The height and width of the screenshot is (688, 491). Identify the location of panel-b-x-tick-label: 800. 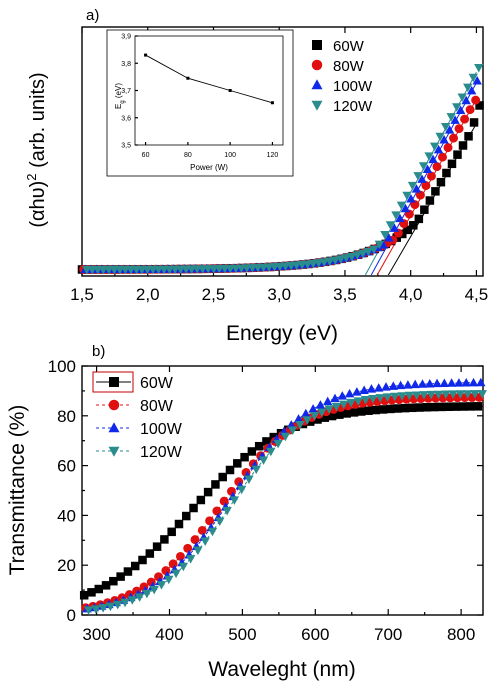
(461, 634).